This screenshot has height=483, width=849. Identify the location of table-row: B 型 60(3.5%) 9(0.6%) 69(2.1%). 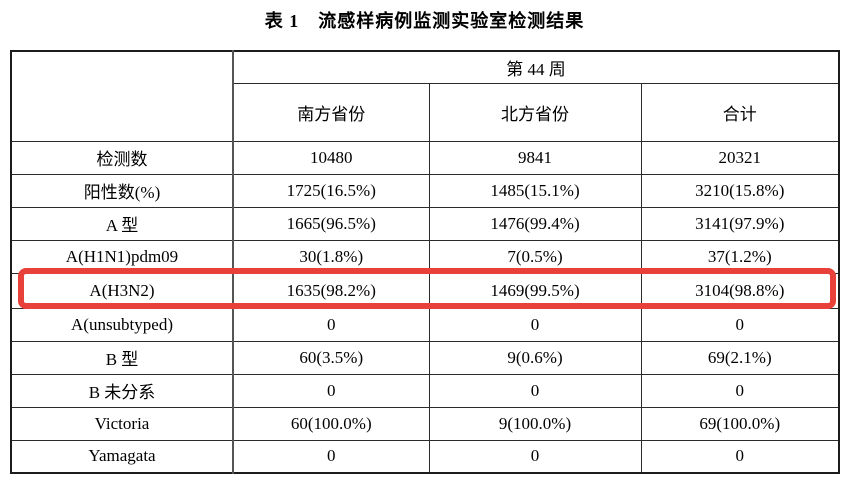
(425, 357).